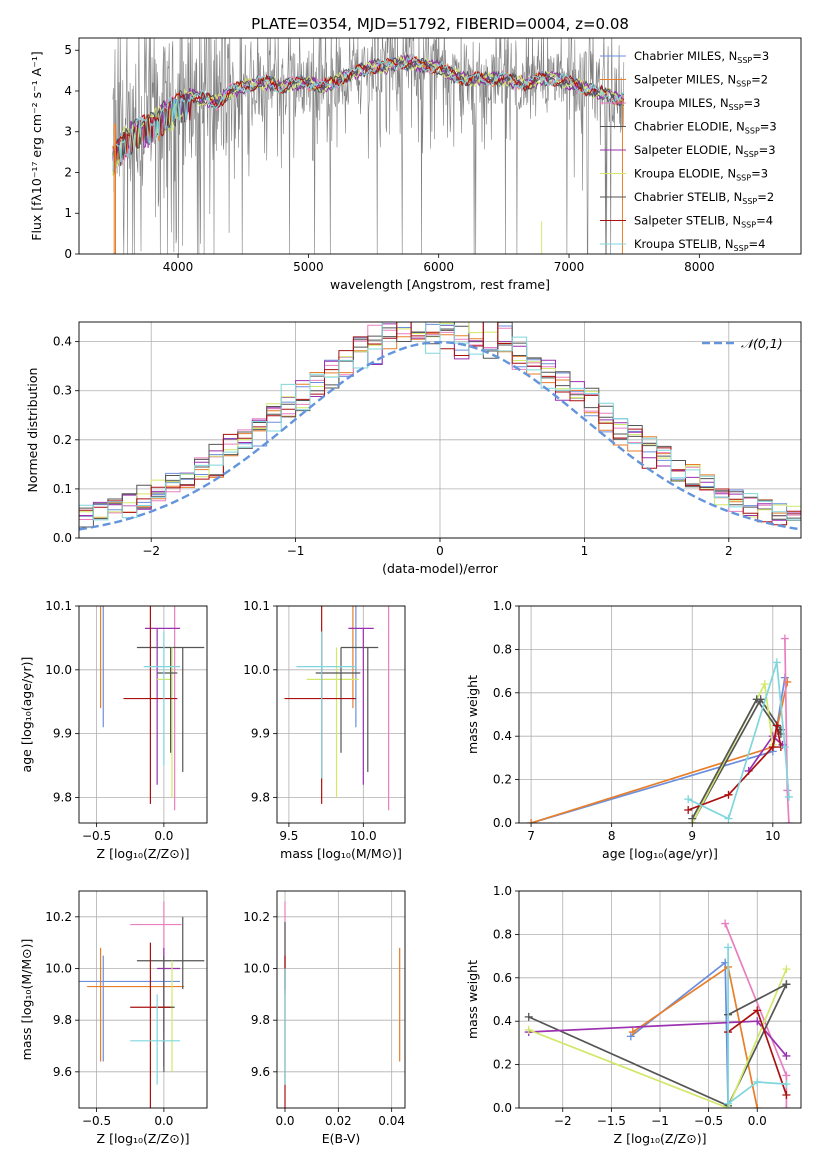 The image size is (819, 1170). What do you see at coordinates (703, 222) in the screenshot?
I see `legend-entry: Salpeter STELIB, NSSP=4` at bounding box center [703, 222].